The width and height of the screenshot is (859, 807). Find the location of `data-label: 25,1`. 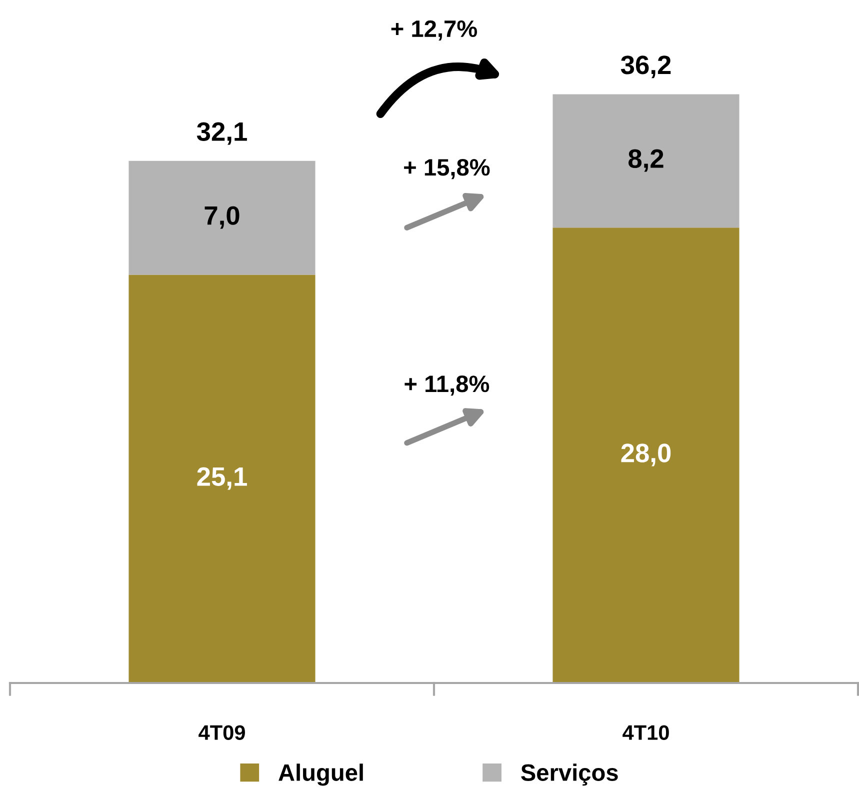

data-label: 25,1 is located at coordinates (222, 478).